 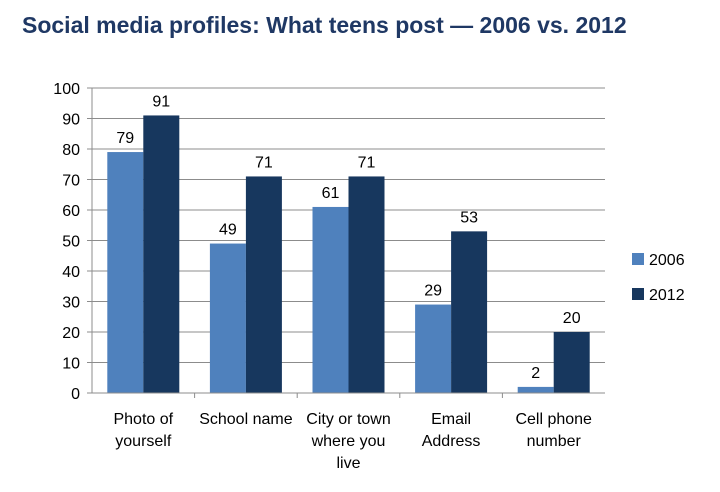 What do you see at coordinates (638, 294) in the screenshot?
I see `legend-swatch-2012` at bounding box center [638, 294].